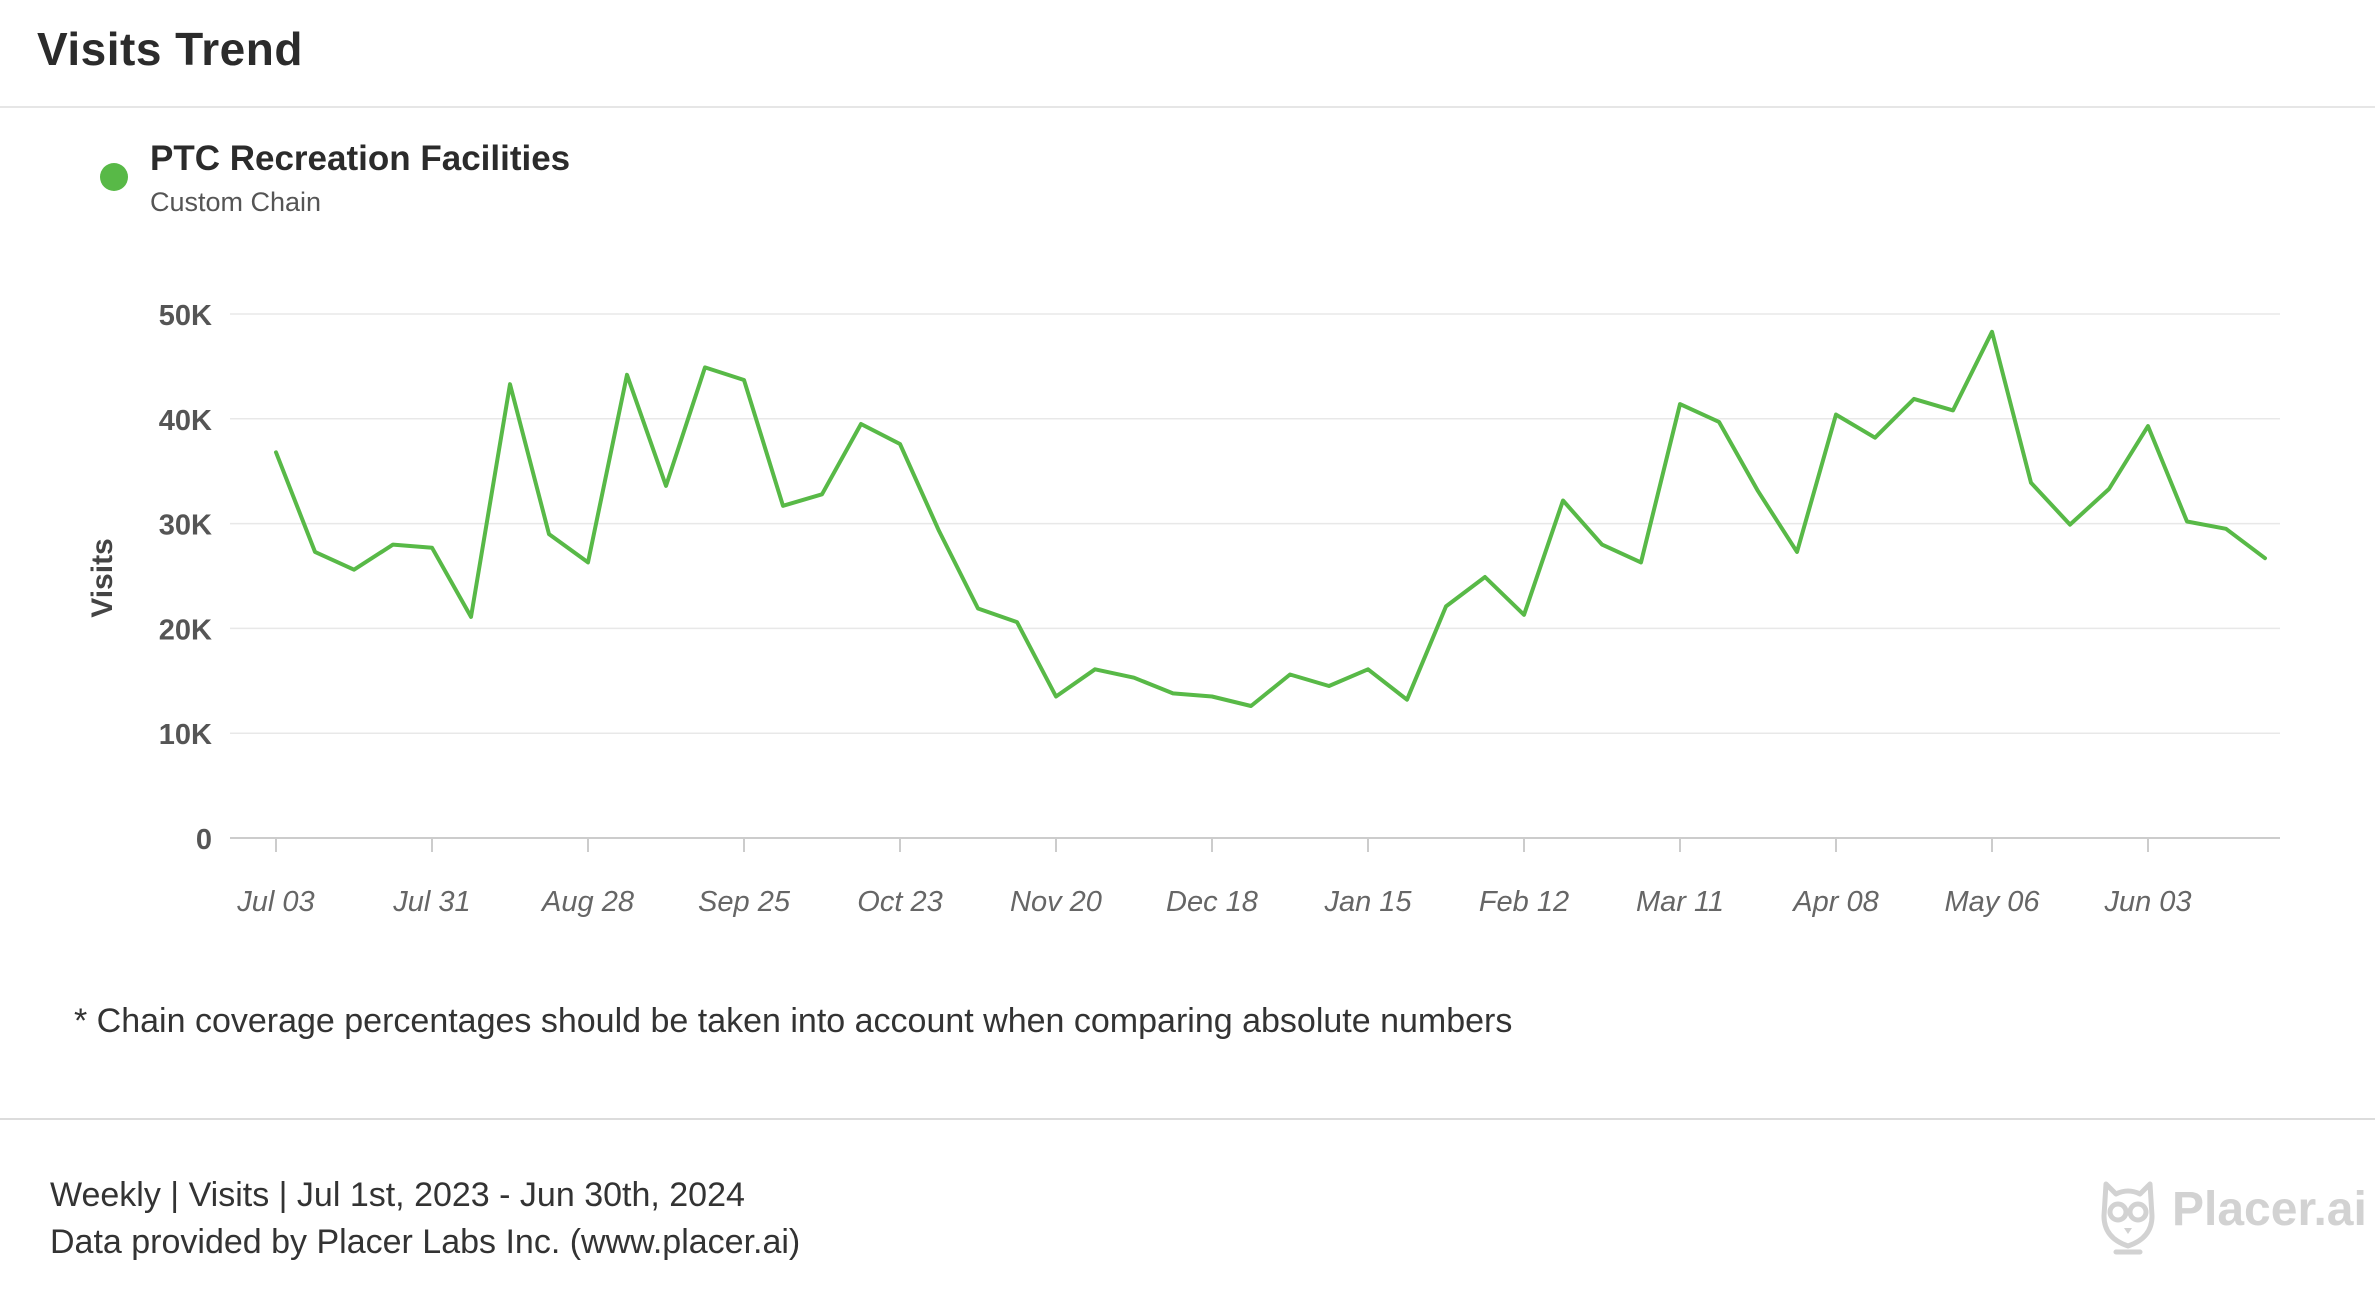 This screenshot has height=1301, width=2375. What do you see at coordinates (899, 902) in the screenshot?
I see `x-tick-label: Oct 23` at bounding box center [899, 902].